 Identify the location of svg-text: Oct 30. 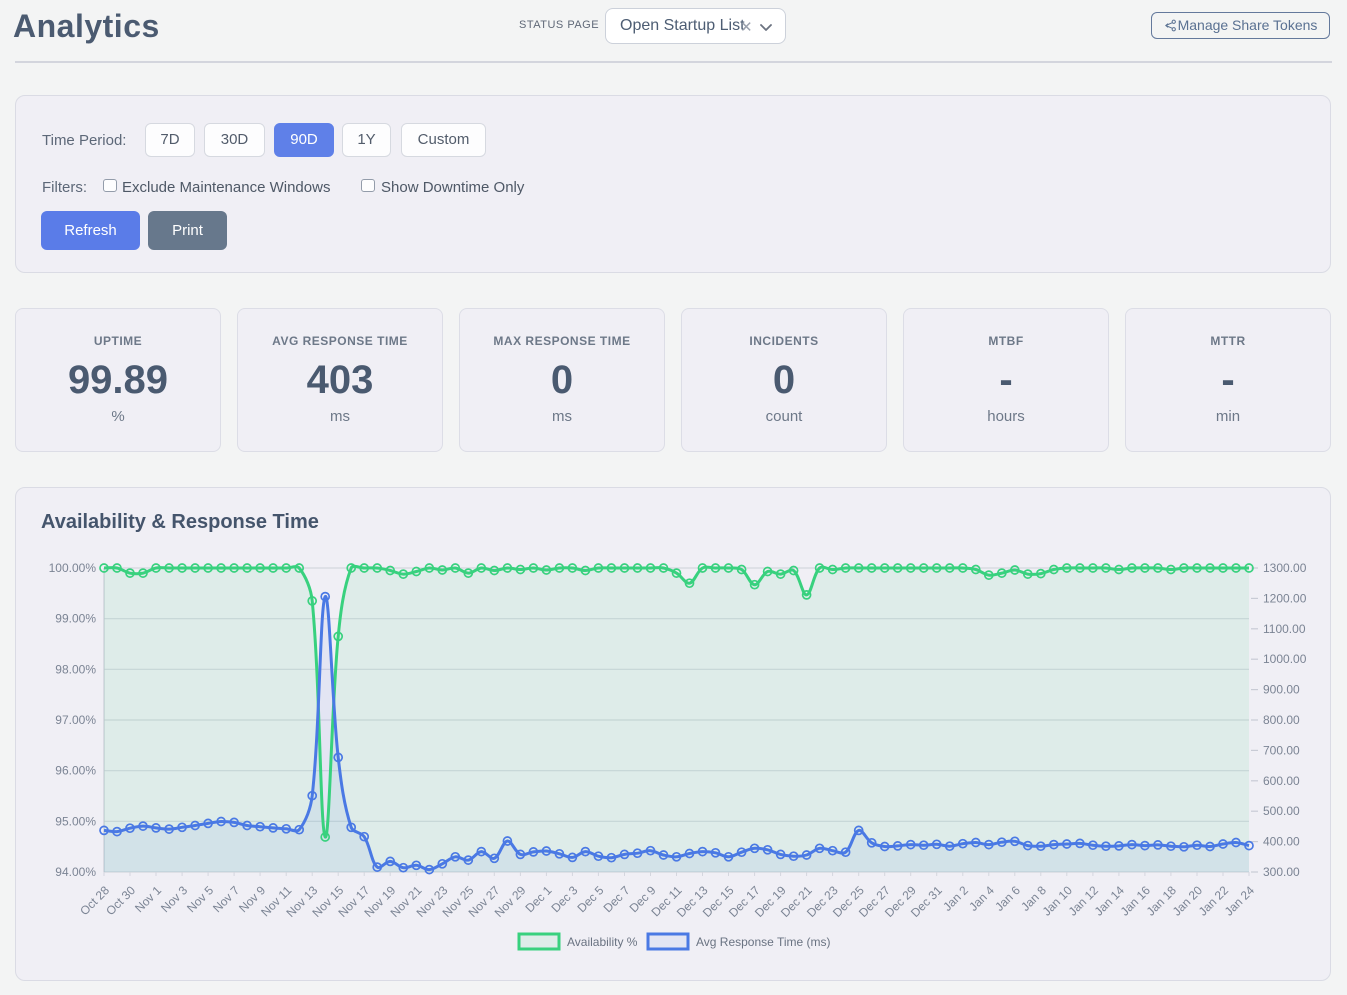
(120, 900).